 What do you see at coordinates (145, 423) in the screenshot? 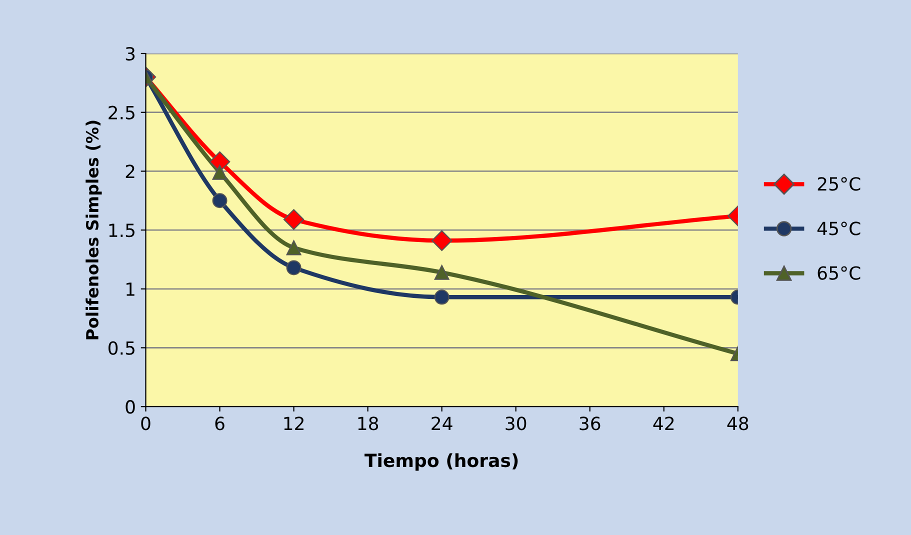
I see `x-tick-label: 0` at bounding box center [145, 423].